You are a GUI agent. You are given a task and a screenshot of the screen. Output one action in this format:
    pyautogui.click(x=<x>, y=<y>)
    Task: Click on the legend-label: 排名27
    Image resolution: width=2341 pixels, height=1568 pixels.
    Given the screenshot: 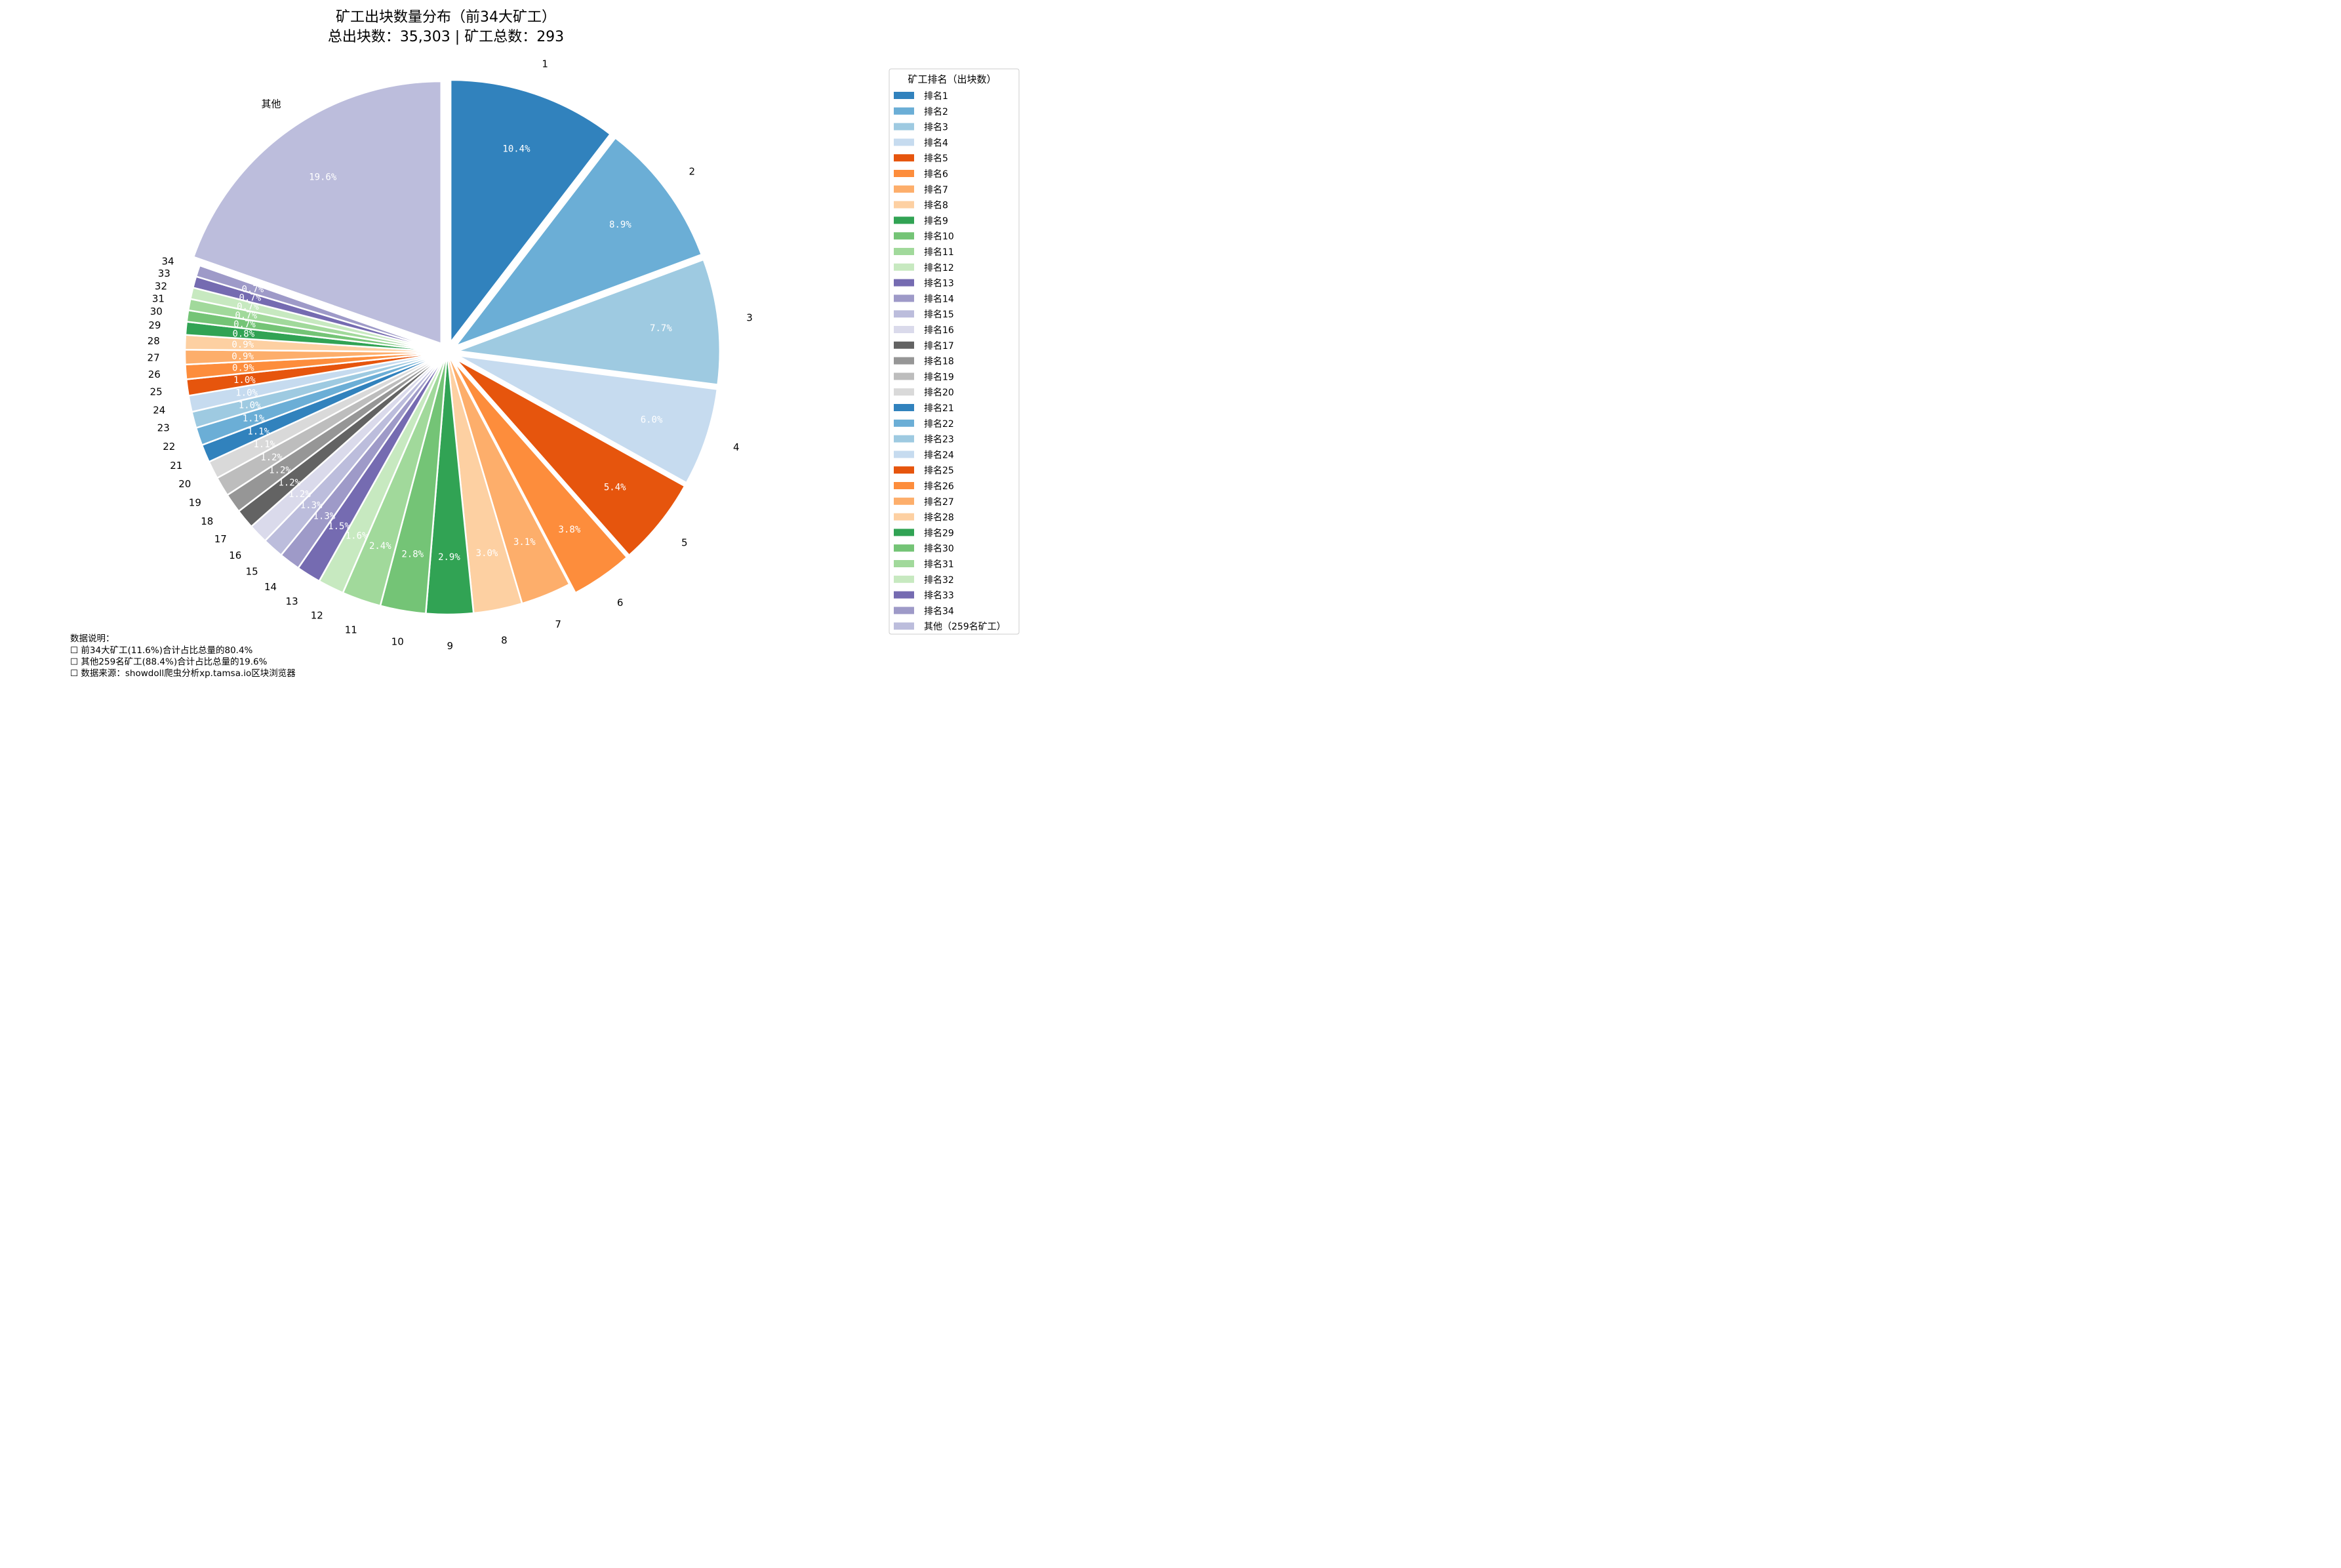 What is the action you would take?
    pyautogui.click(x=939, y=502)
    